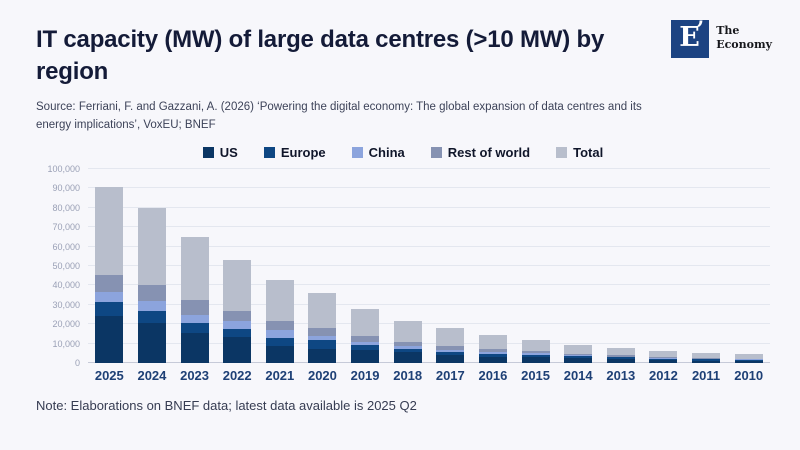 The height and width of the screenshot is (450, 800). I want to click on bar-2013, so click(620, 355).